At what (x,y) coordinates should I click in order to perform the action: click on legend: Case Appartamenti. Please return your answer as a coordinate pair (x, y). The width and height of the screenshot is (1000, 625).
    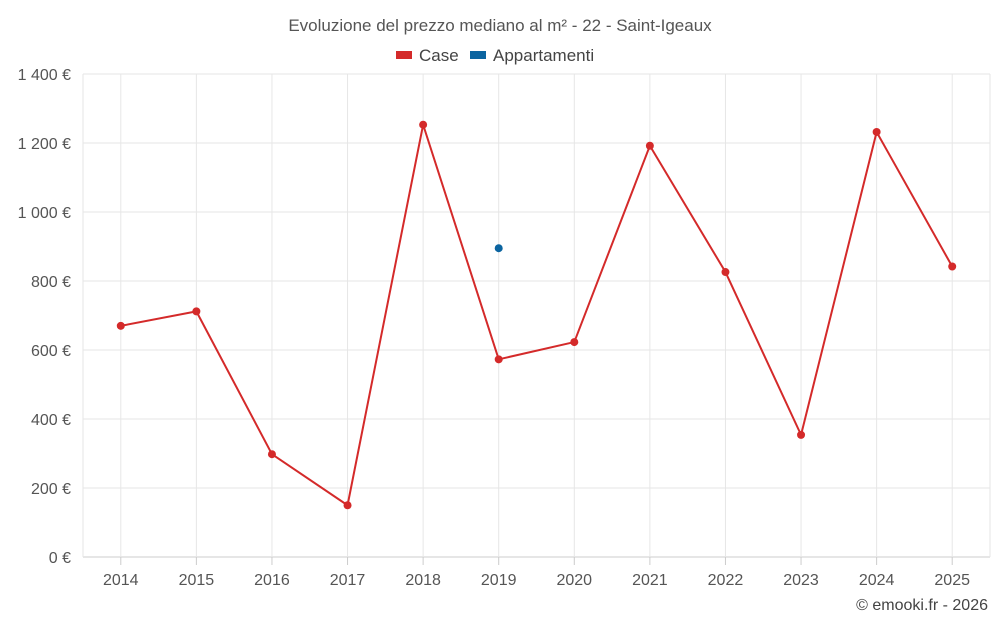
    Looking at the image, I should click on (495, 55).